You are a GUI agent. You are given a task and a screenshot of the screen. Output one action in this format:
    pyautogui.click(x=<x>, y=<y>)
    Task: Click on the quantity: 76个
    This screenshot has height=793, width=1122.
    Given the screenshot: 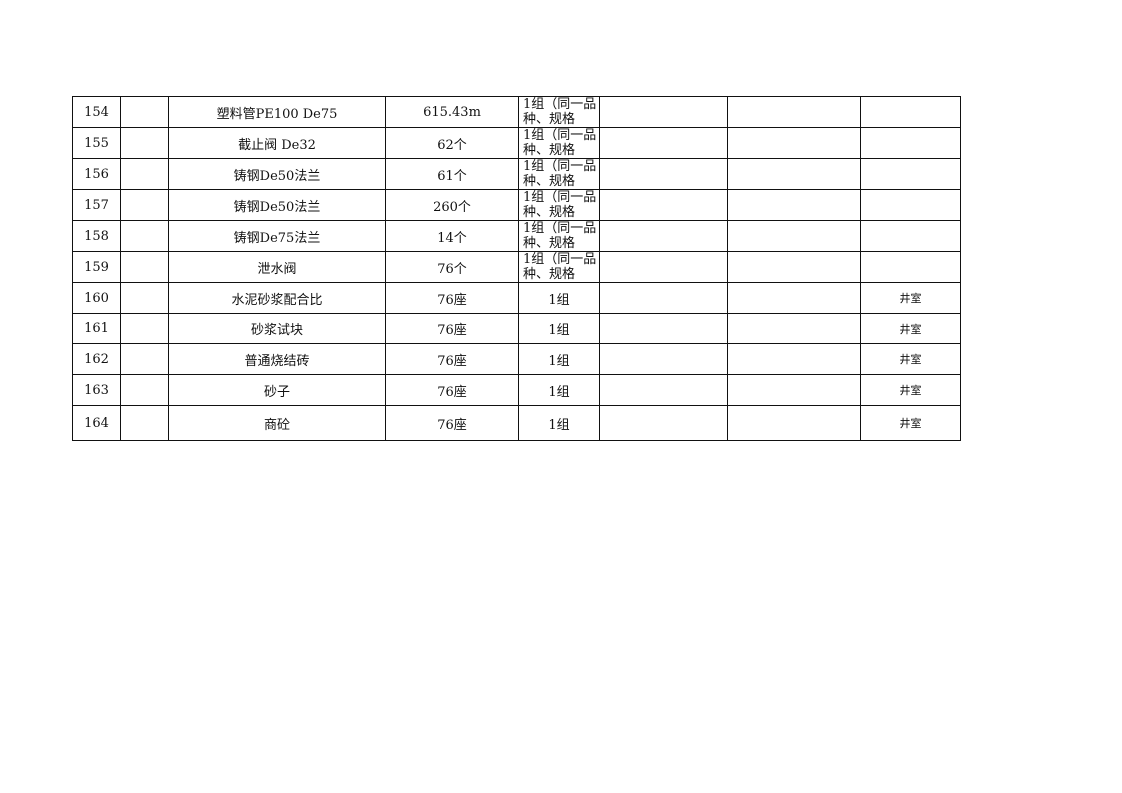 What is the action you would take?
    pyautogui.click(x=452, y=267)
    